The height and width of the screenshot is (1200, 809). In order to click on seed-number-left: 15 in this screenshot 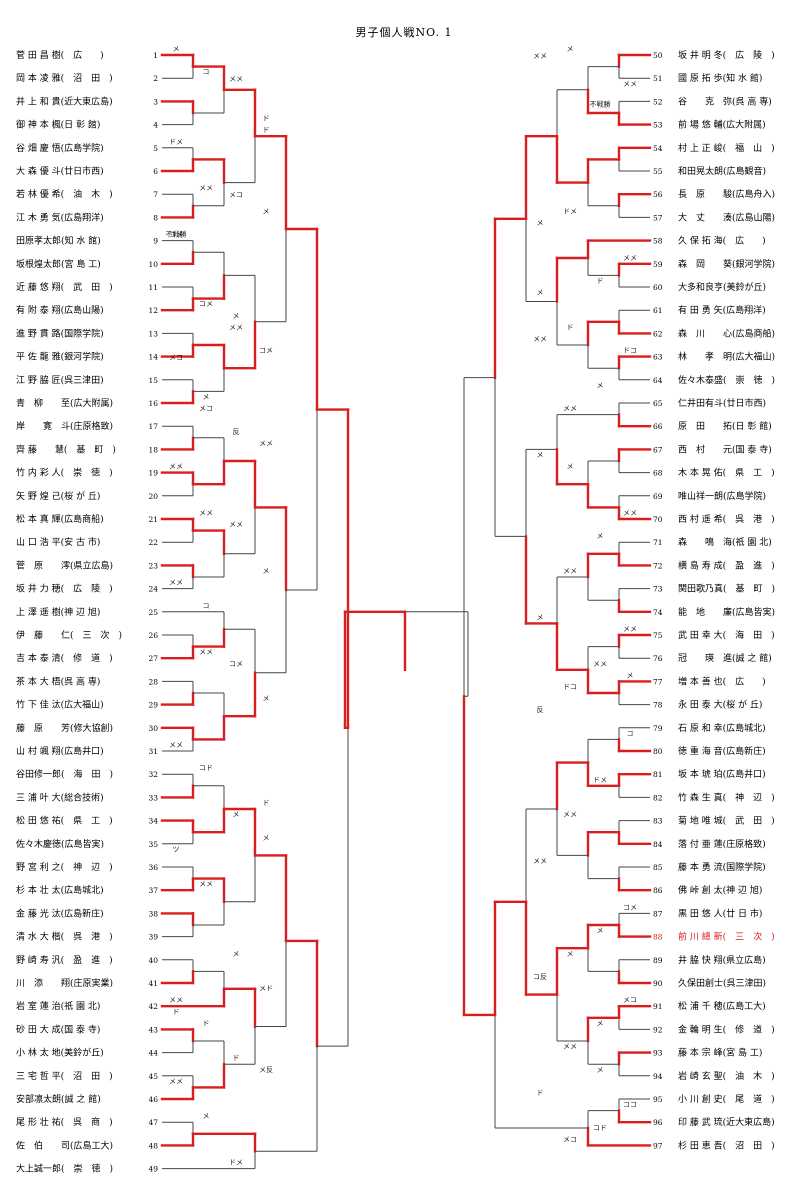, I will do `click(153, 380)`.